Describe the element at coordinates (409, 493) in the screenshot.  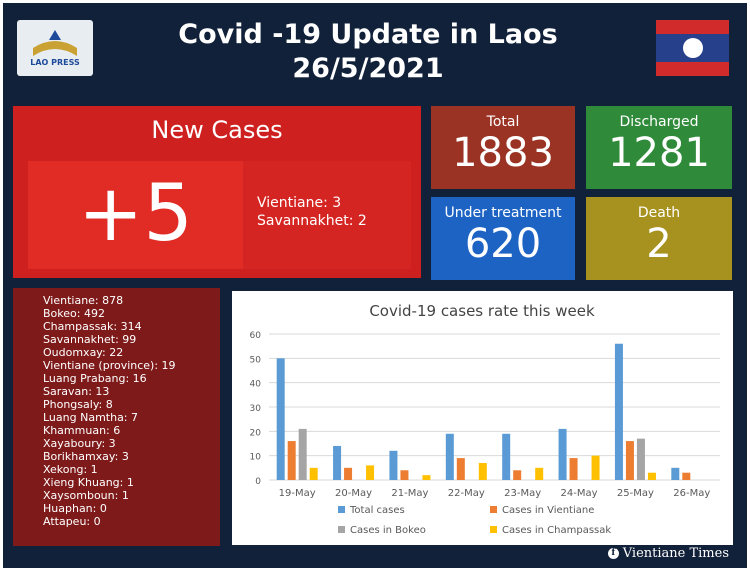
I see `x-tick-label: 21-May` at that location.